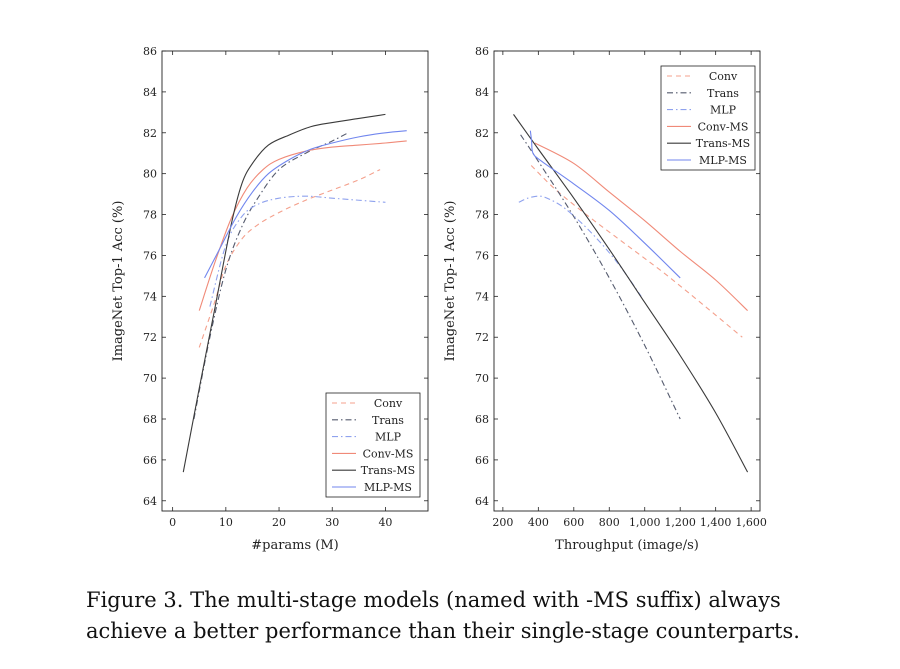 The width and height of the screenshot is (900, 669). I want to click on x-tick-label: 200, so click(502, 522).